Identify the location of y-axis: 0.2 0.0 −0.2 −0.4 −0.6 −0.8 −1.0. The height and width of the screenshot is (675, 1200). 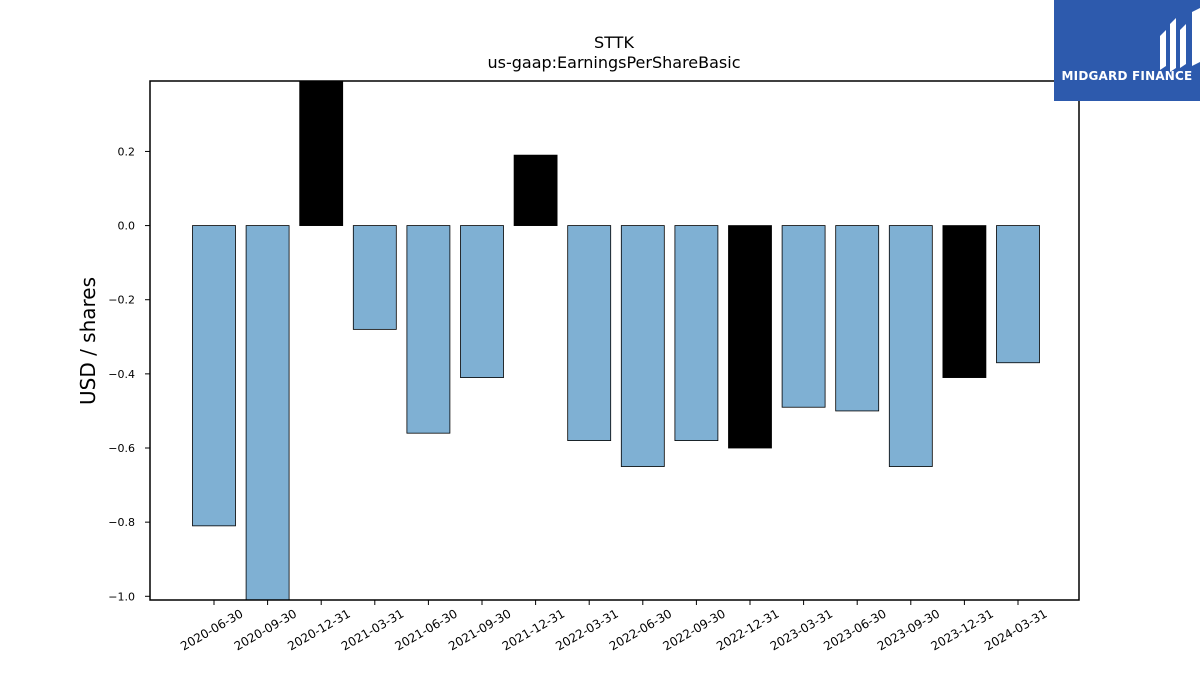
(129, 374).